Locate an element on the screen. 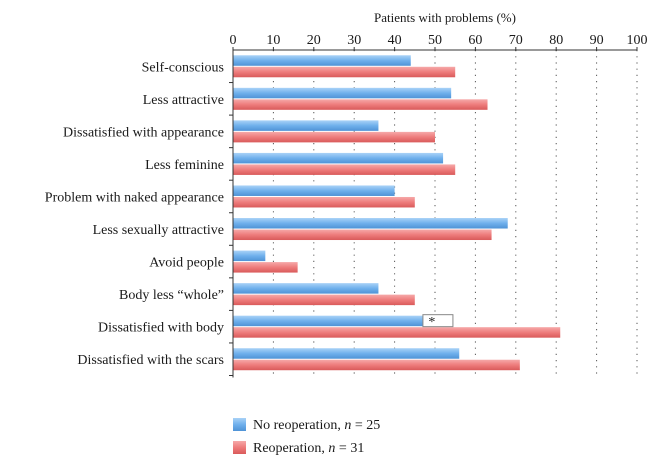 This screenshot has height=469, width=663. x-axis-title: Patients with problems (%) is located at coordinates (445, 17).